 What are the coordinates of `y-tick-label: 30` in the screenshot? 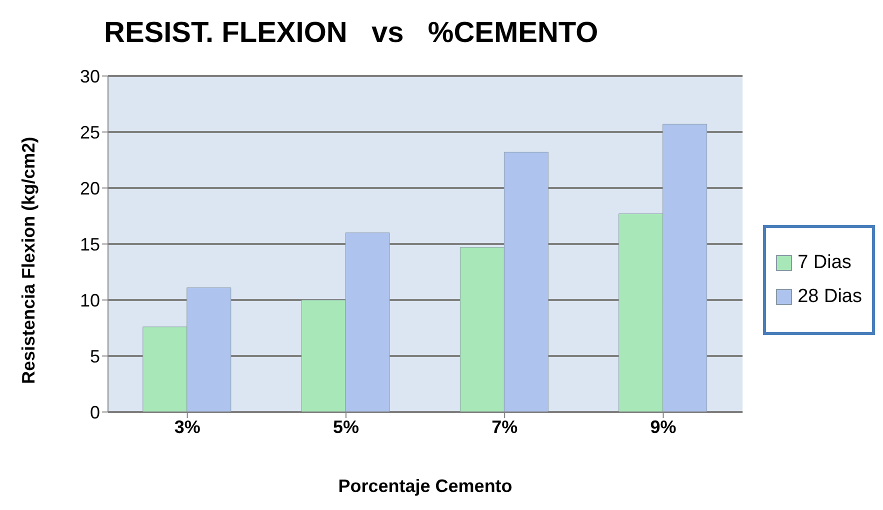 It's located at (90, 76).